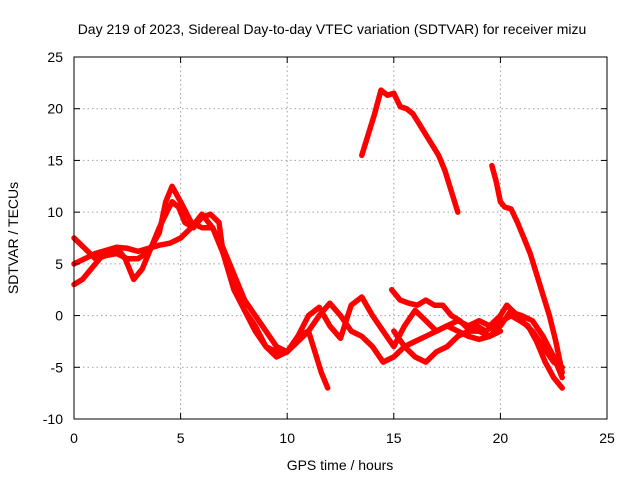  What do you see at coordinates (74, 438) in the screenshot?
I see `x-tick-label: 0` at bounding box center [74, 438].